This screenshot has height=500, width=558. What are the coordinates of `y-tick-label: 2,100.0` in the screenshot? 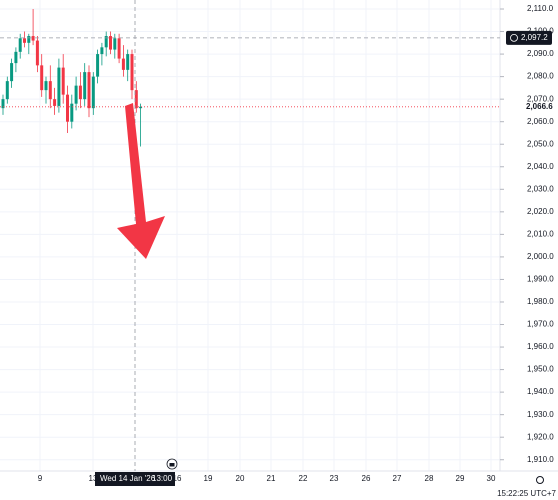 It's located at (540, 31).